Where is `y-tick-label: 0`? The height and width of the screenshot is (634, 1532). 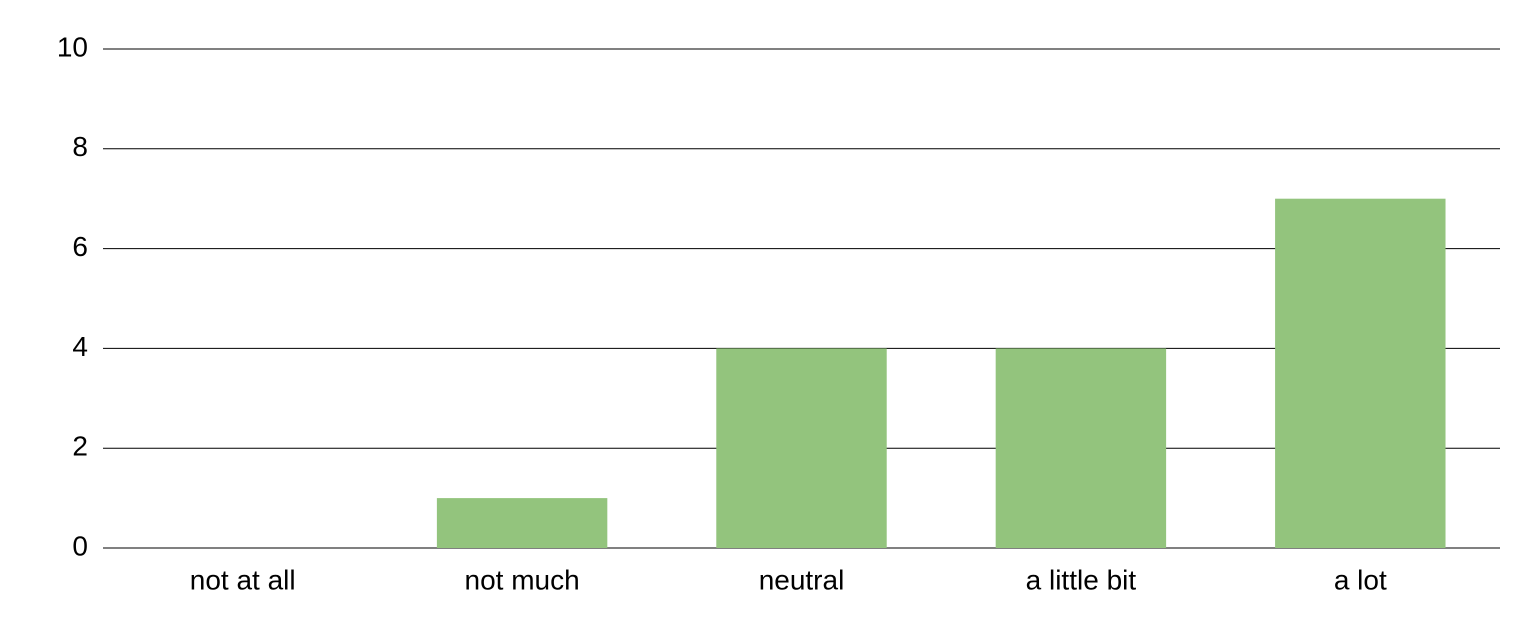 y-tick-label: 0 is located at coordinates (80, 545).